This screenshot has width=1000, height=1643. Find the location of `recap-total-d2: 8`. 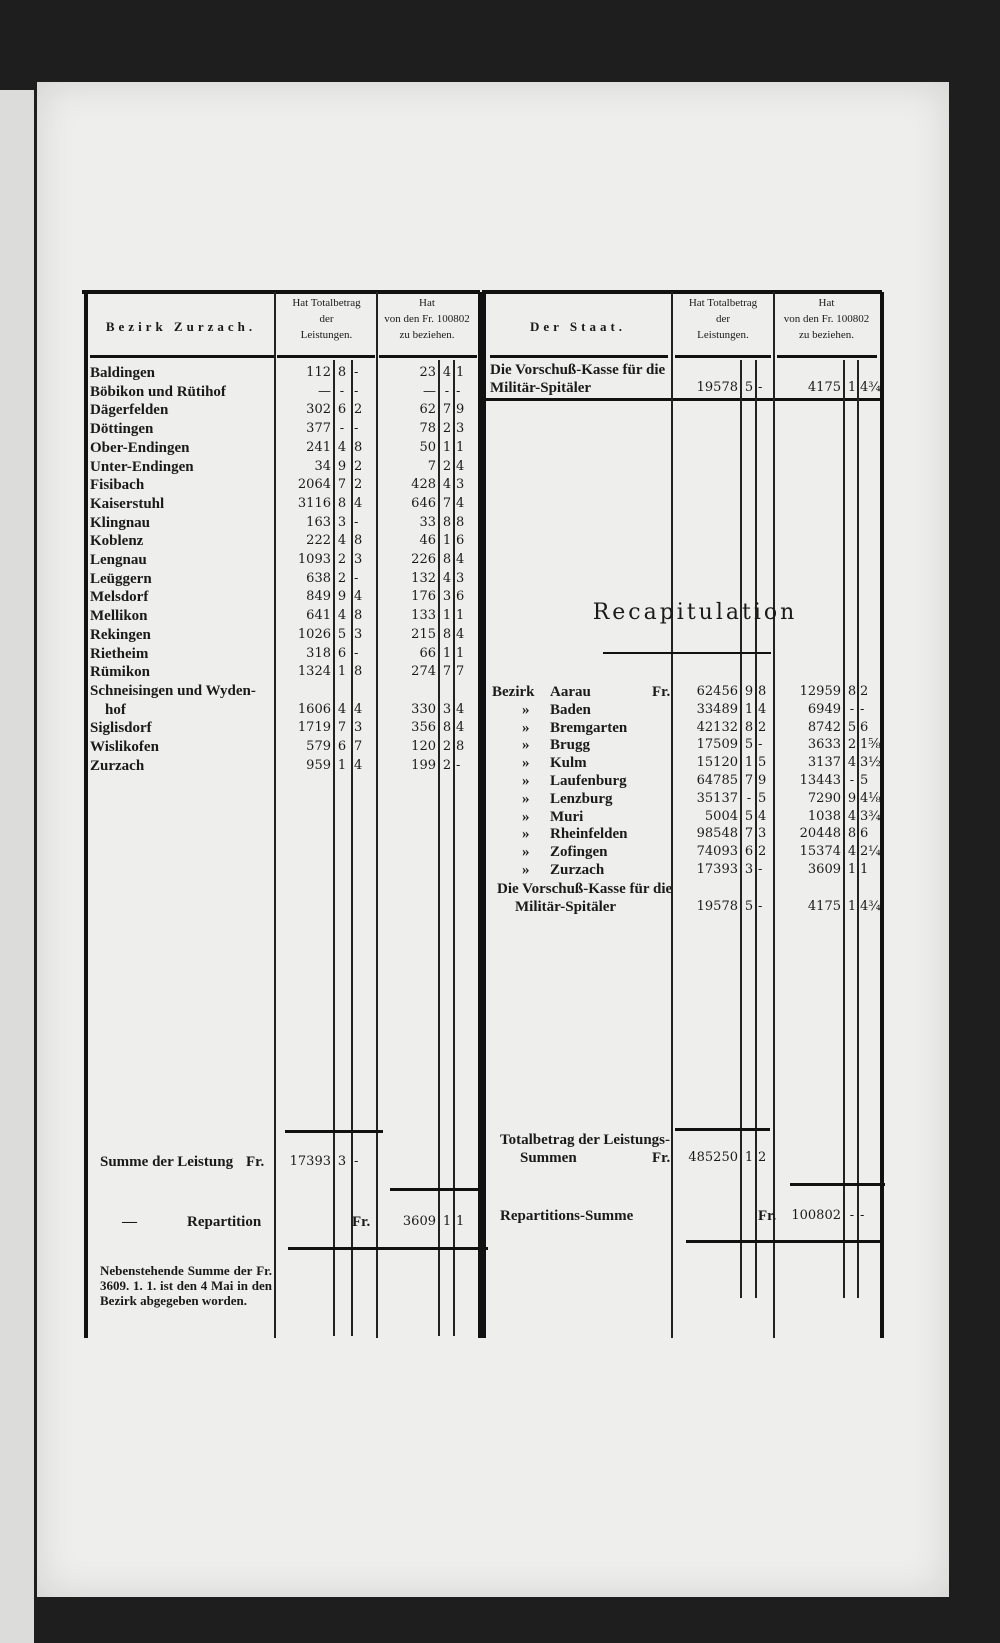

recap-total-d2: 8 is located at coordinates (762, 691).